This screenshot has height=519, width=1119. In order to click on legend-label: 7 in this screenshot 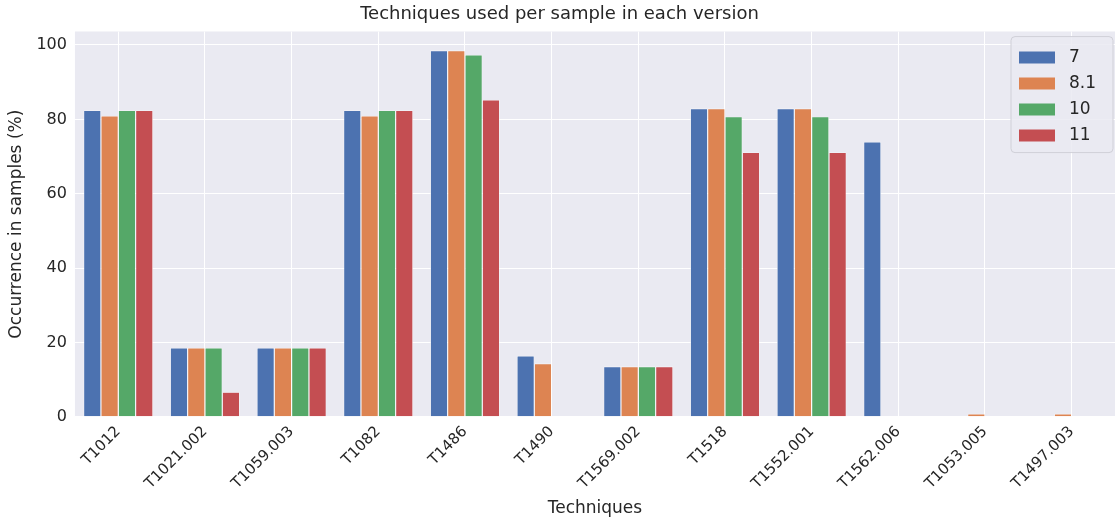, I will do `click(1074, 56)`.